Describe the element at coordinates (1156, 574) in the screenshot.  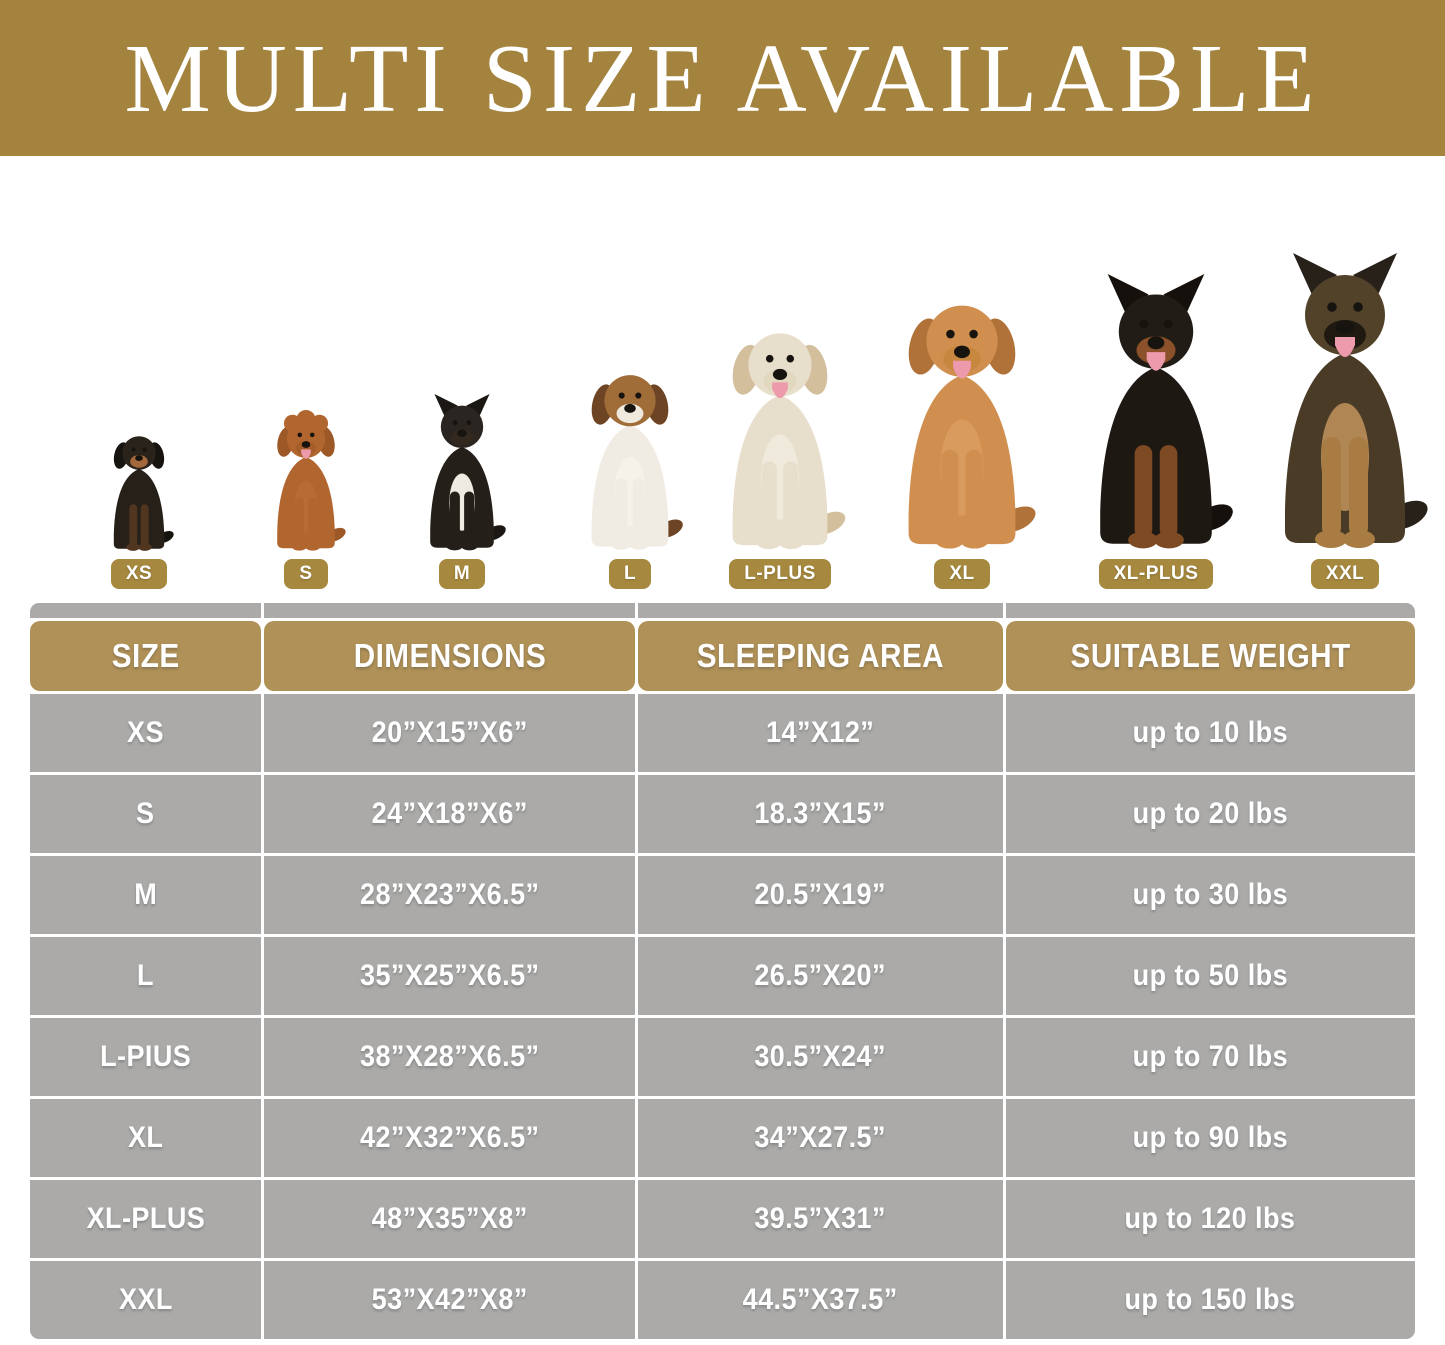
I see `size-badge-xl-plus: XL-PLUS` at that location.